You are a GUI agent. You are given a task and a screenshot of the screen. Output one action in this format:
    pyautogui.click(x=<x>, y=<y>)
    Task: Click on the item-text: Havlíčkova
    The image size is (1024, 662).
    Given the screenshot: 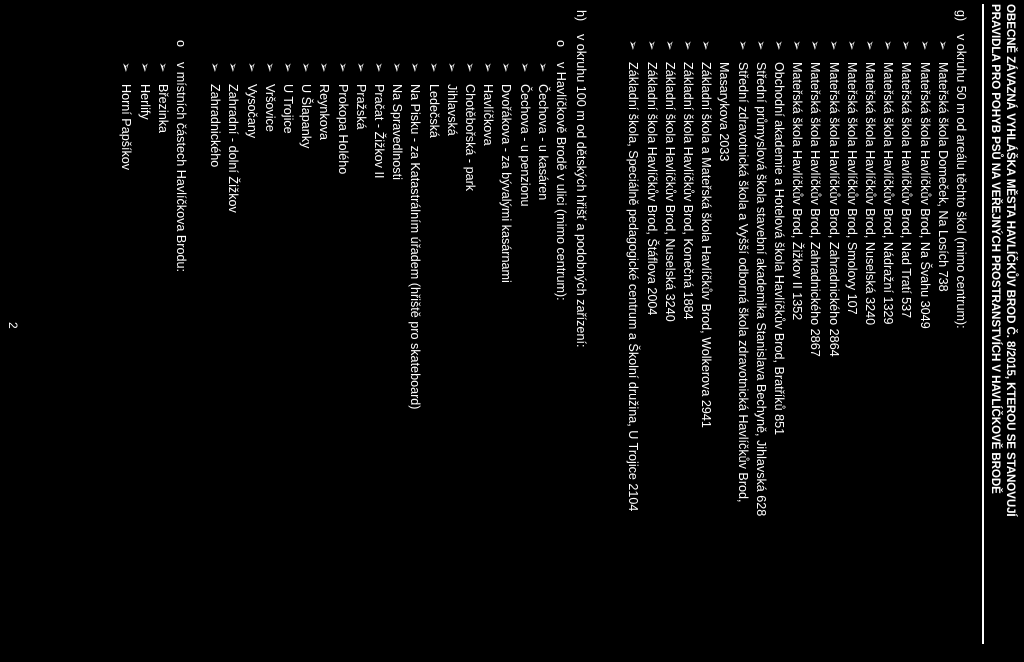 What is the action you would take?
    pyautogui.click(x=488, y=115)
    